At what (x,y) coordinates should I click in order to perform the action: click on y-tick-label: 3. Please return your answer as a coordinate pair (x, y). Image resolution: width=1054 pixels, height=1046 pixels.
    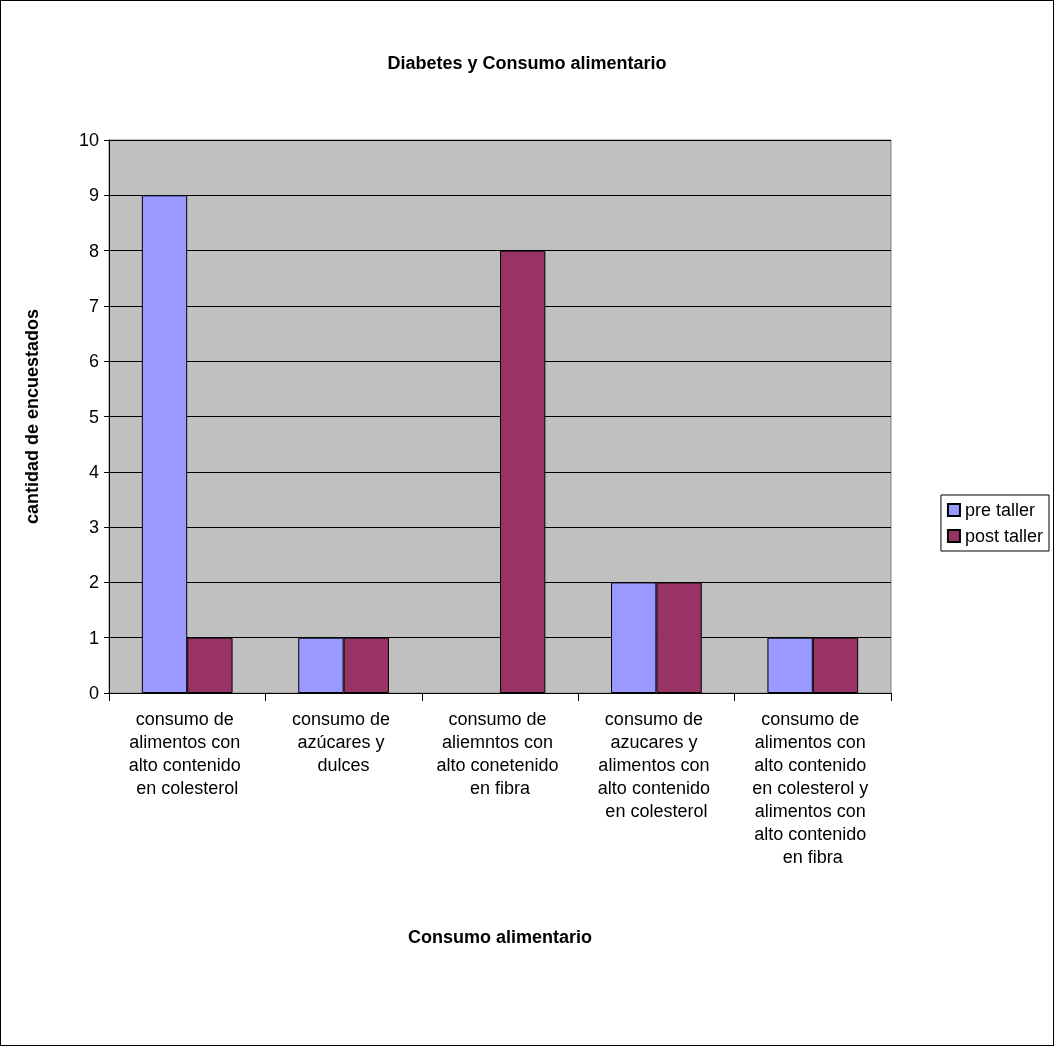
    Looking at the image, I should click on (93, 527).